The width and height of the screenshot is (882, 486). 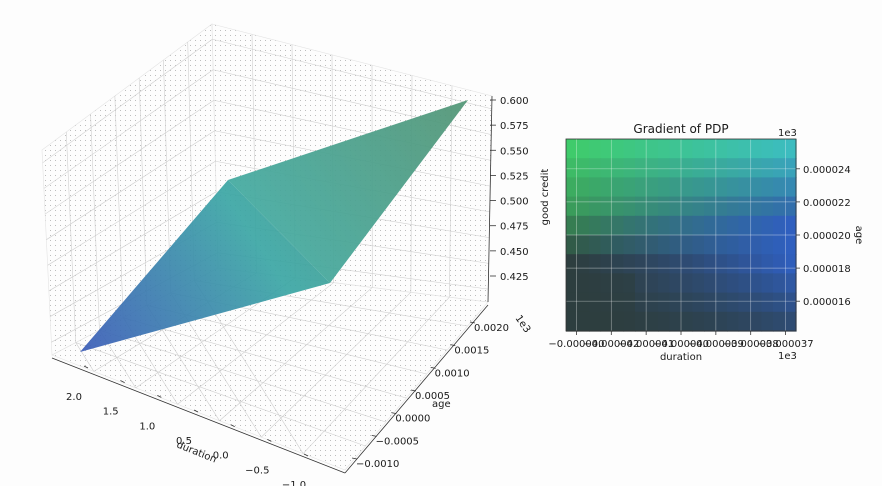 What do you see at coordinates (397, 441) in the screenshot?
I see `y-tick-label: −0.0005` at bounding box center [397, 441].